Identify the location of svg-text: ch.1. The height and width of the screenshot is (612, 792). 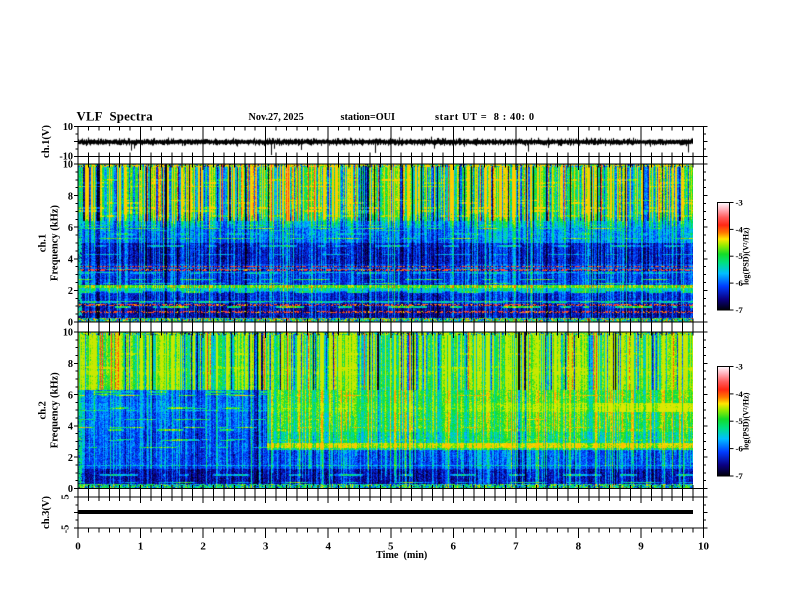
(43, 243).